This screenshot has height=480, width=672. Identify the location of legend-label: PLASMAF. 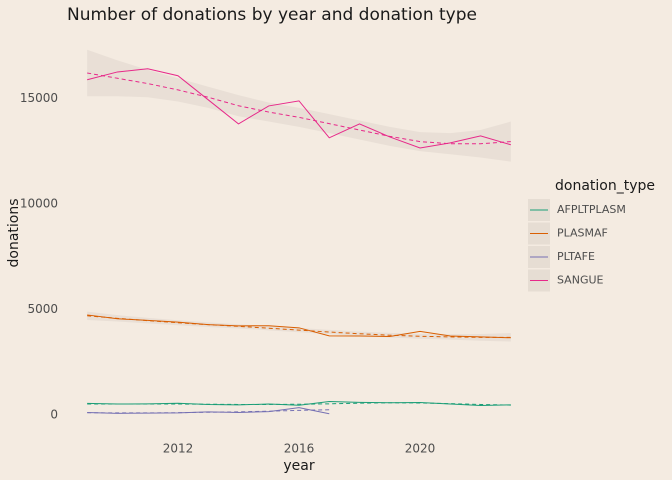
(582, 233).